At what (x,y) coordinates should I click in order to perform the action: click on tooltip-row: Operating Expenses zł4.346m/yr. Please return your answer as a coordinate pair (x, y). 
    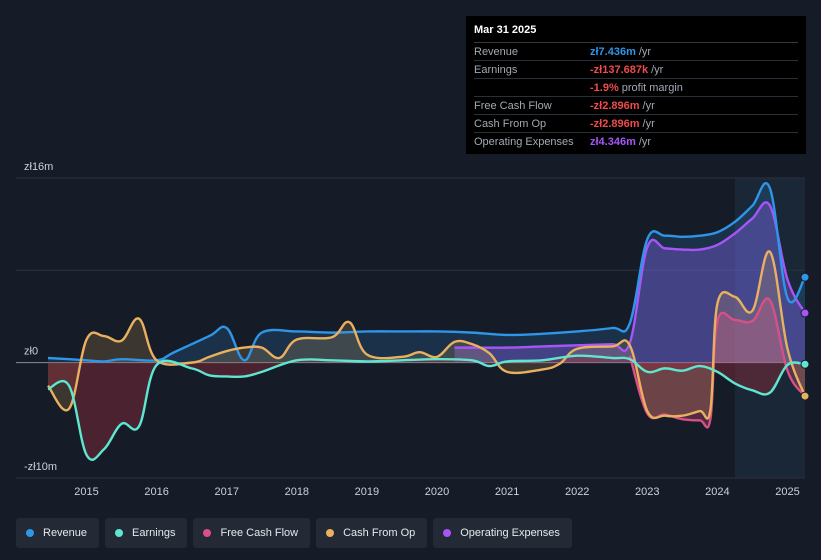
    Looking at the image, I should click on (636, 141).